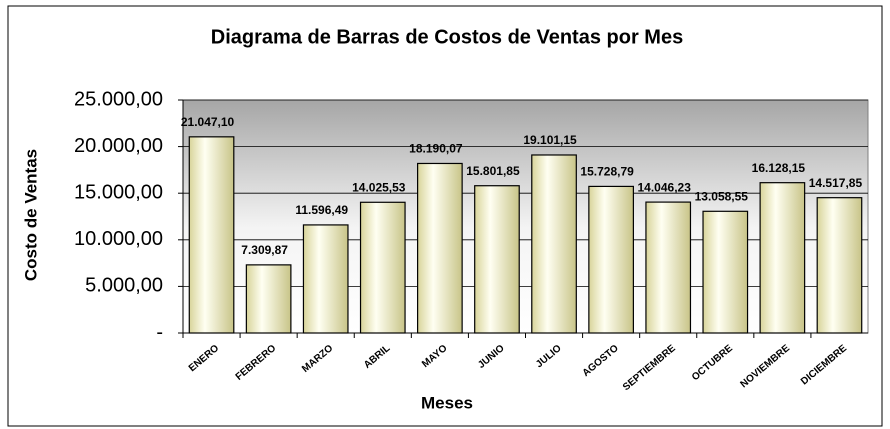 The image size is (890, 429). I want to click on value-label: 14.517,85, so click(836, 183).